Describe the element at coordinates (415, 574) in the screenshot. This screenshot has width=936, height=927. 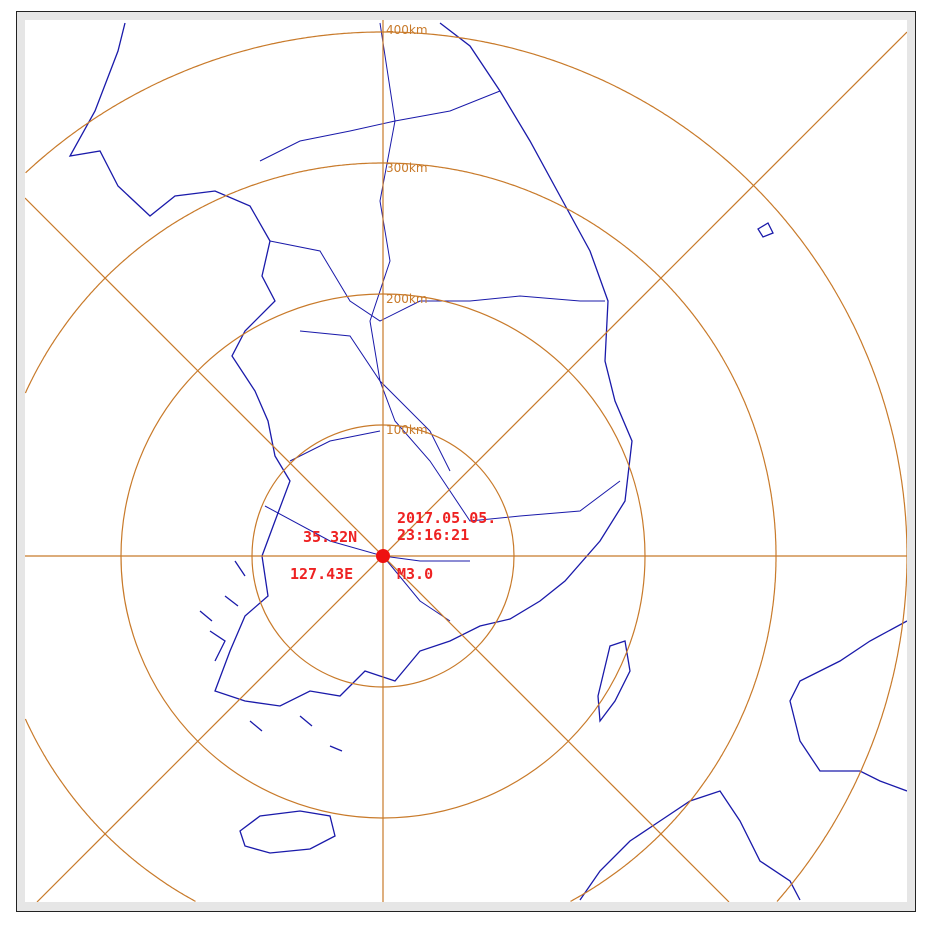
I see `event-magnitude: M3.0` at that location.